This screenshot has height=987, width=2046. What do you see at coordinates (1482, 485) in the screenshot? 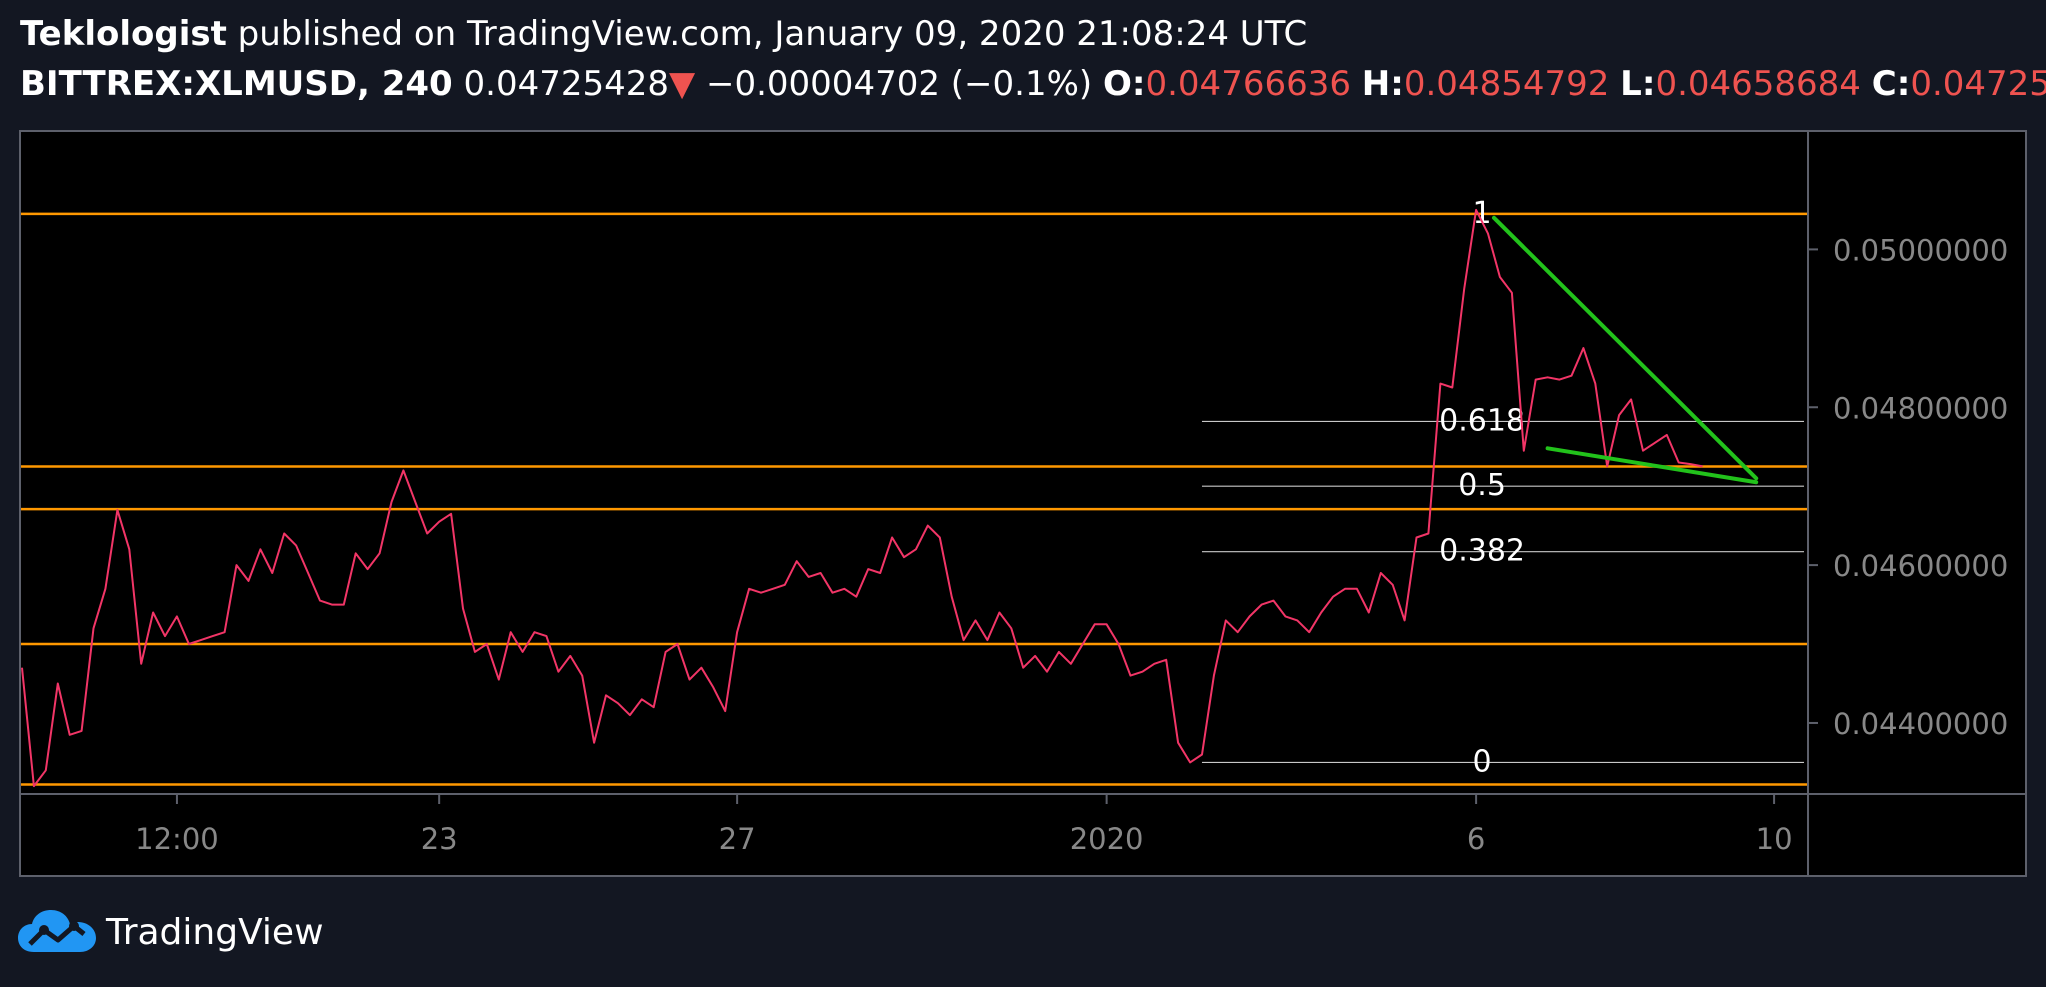
I see `fib-label-2: 0.5` at bounding box center [1482, 485].